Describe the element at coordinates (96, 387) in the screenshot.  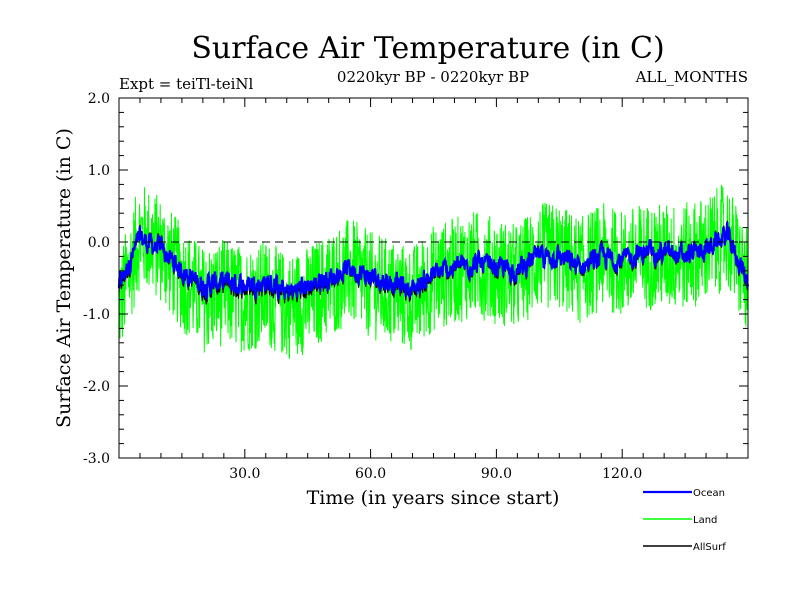
I see `y-tick-label: -2.0` at that location.